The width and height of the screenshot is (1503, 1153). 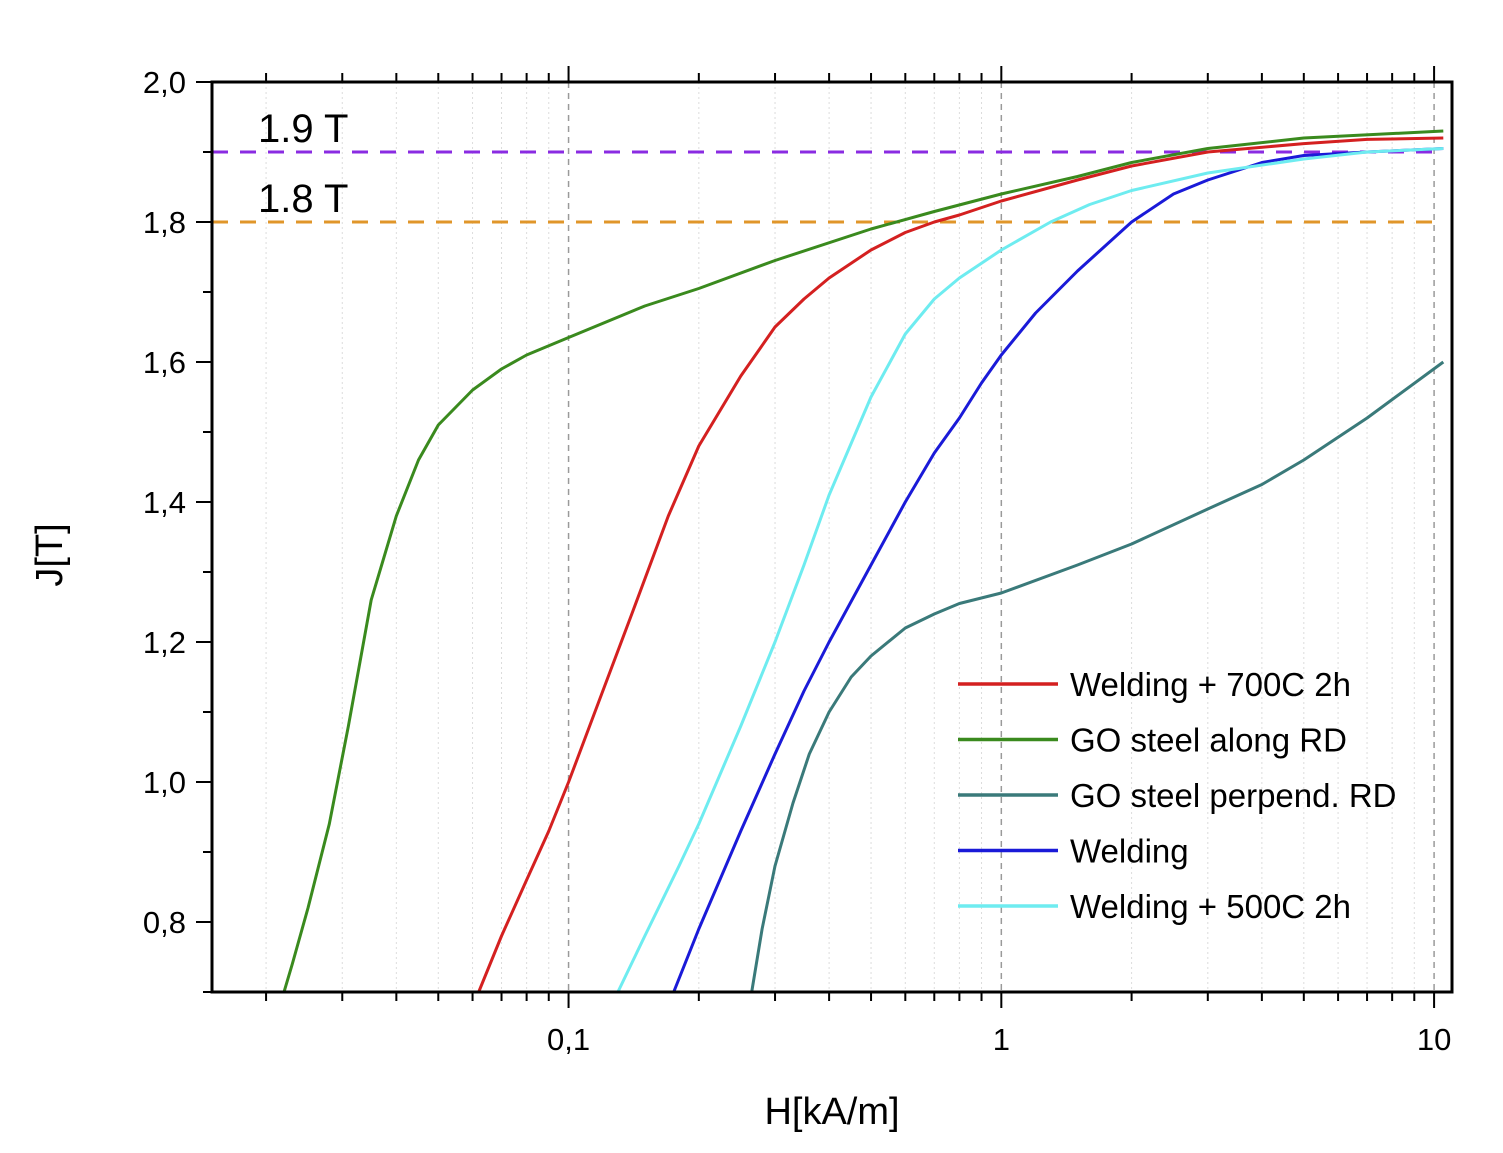 I want to click on x-tick-label: 1, so click(x=1001, y=1039).